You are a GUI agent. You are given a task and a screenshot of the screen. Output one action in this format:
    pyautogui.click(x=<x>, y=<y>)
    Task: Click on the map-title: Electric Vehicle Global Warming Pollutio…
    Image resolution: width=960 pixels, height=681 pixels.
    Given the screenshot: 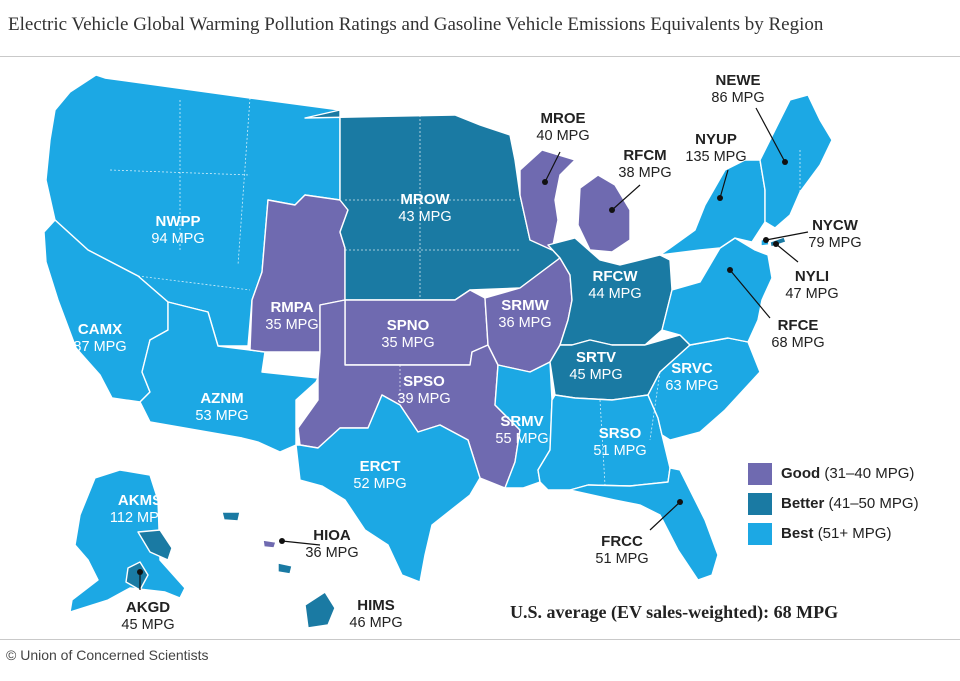 What is the action you would take?
    pyautogui.click(x=416, y=24)
    